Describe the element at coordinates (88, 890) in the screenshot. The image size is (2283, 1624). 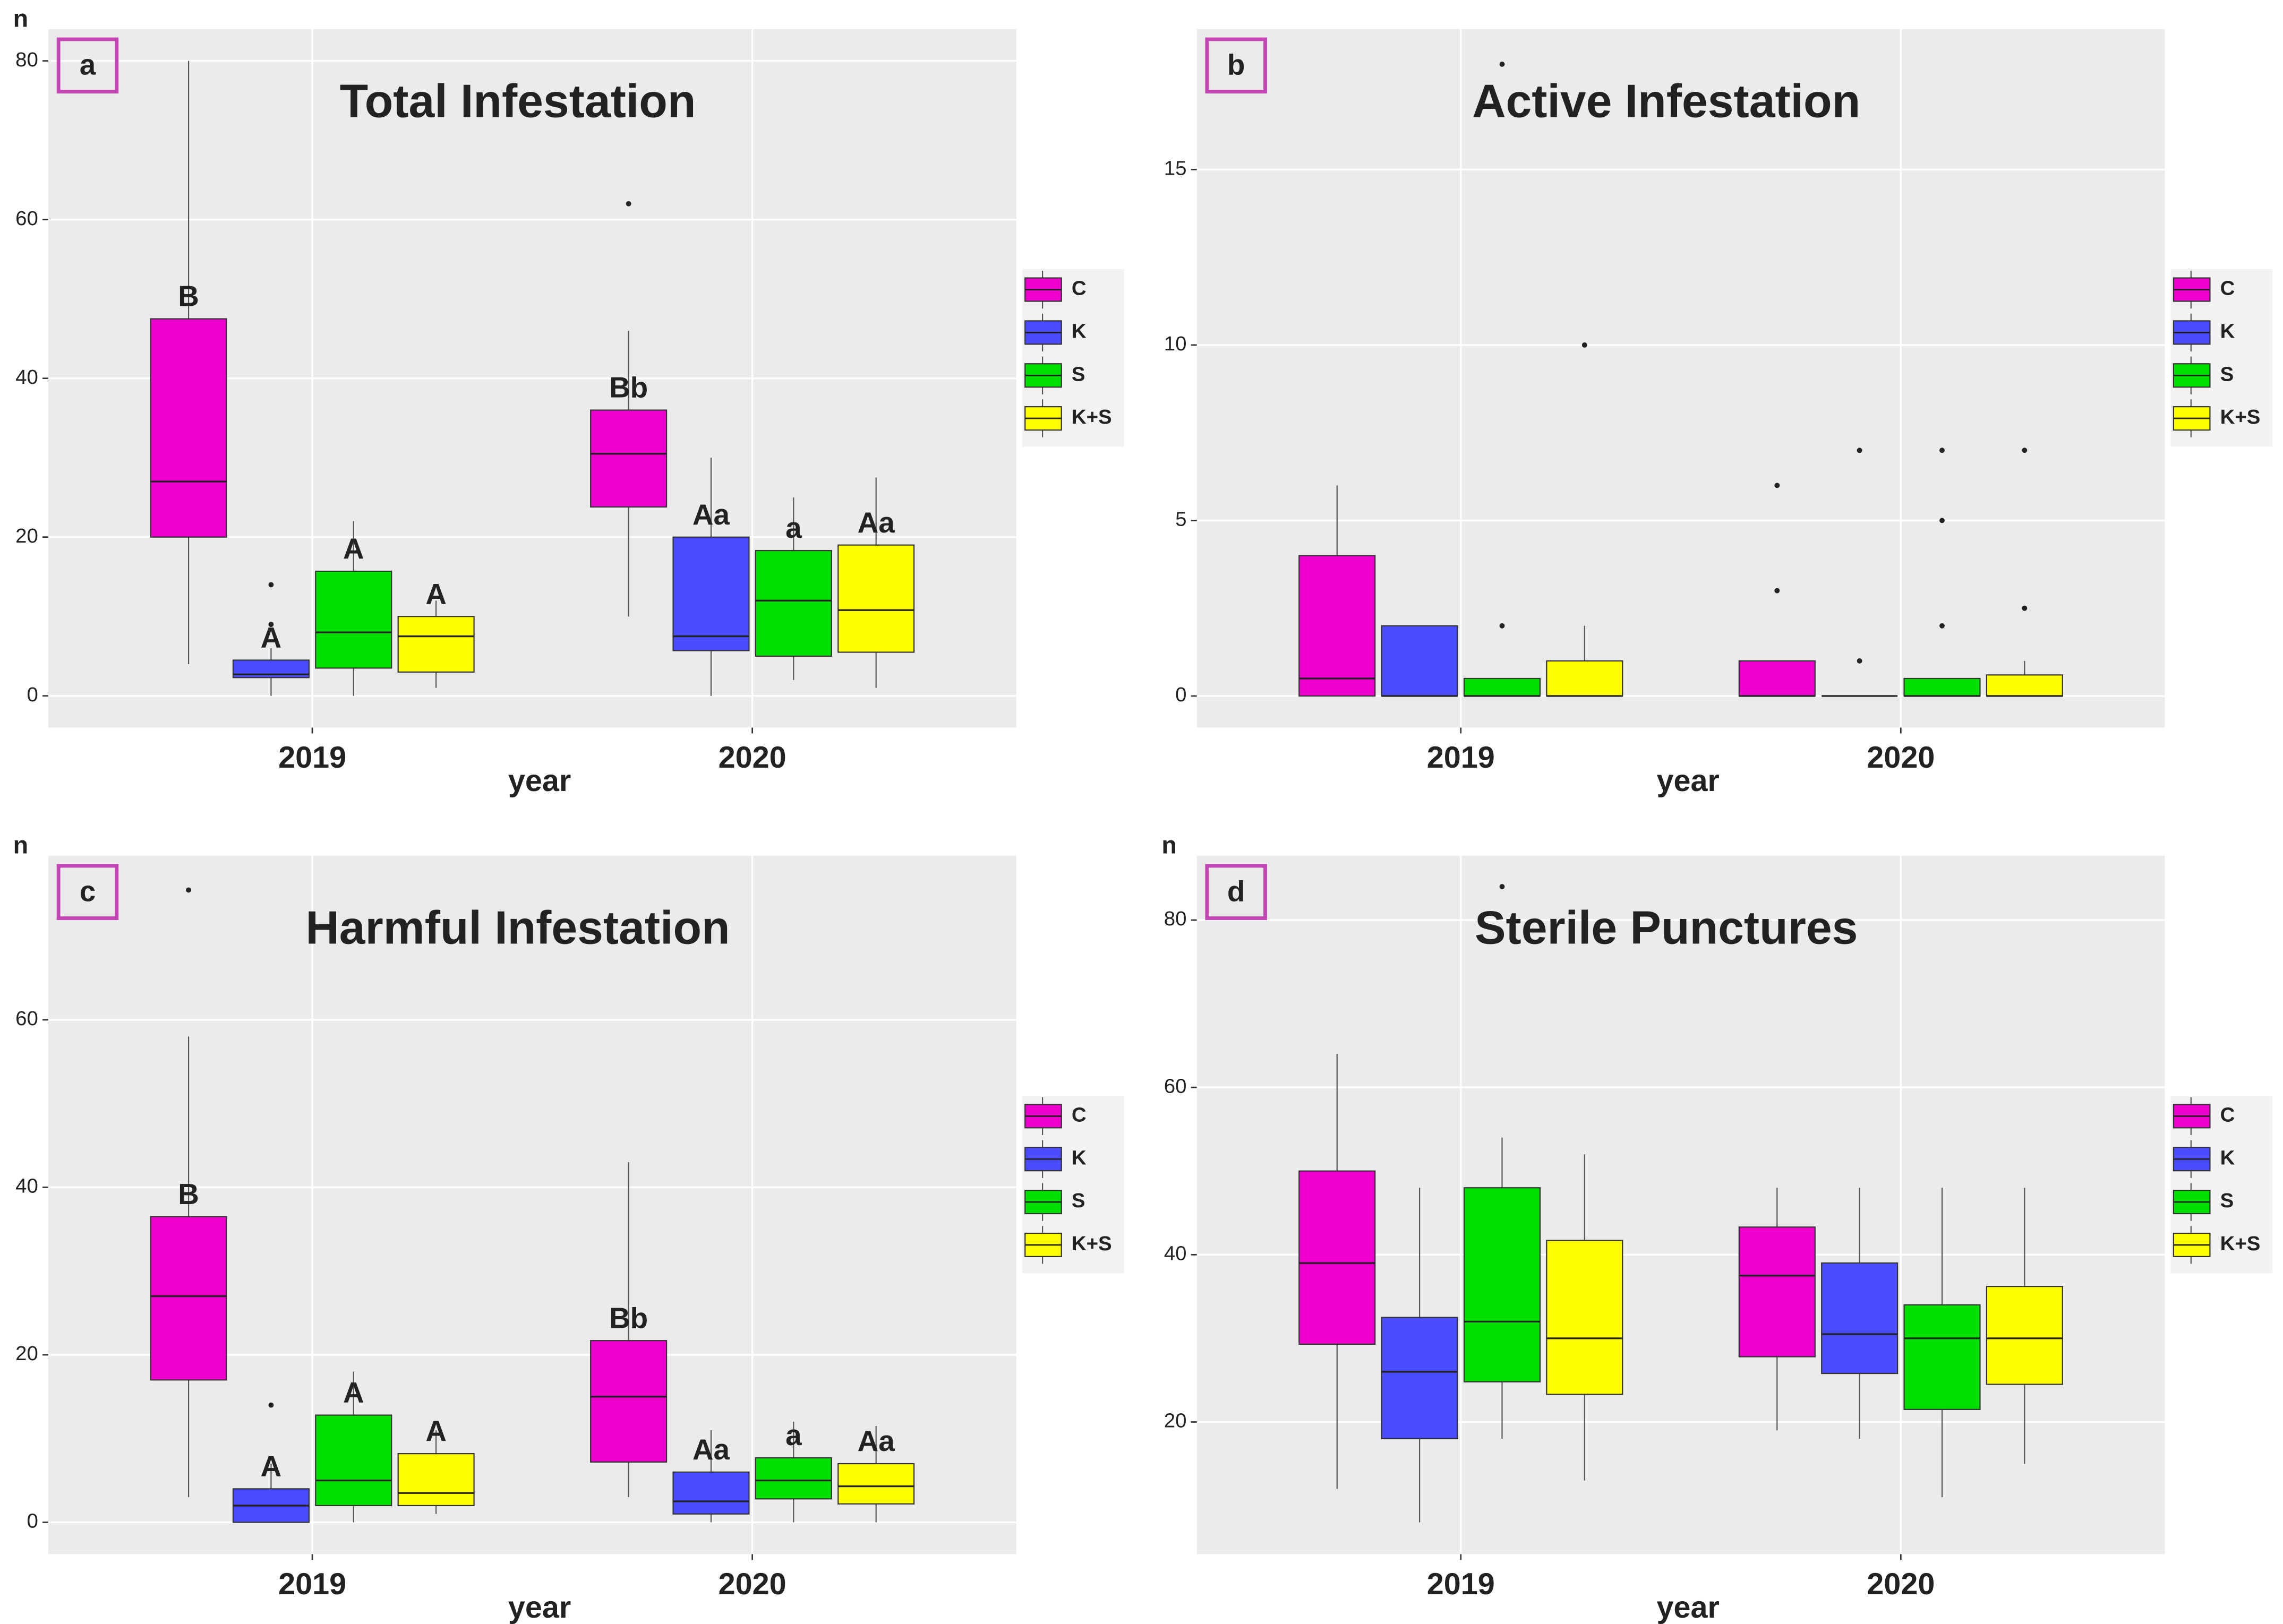
I see `panel-label: c` at that location.